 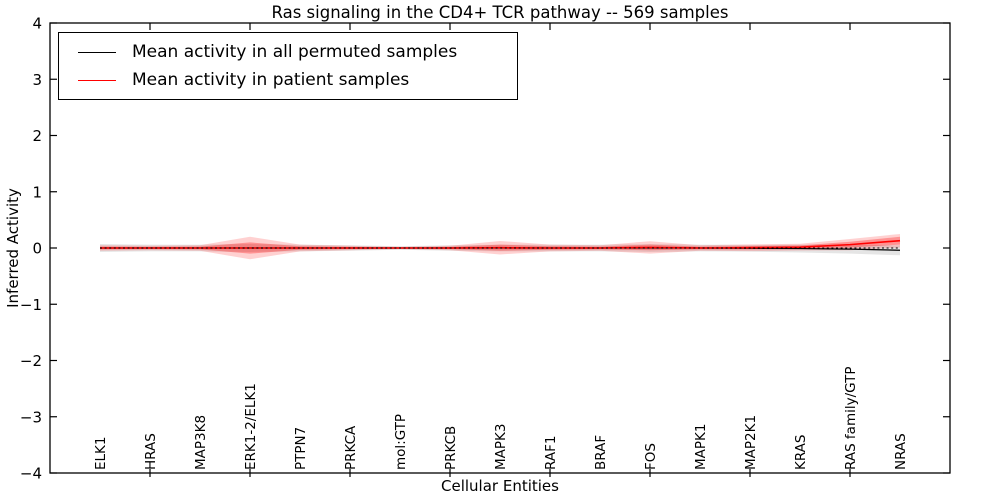 I want to click on band-patient-samples-spread-outer, so click(x=500, y=246).